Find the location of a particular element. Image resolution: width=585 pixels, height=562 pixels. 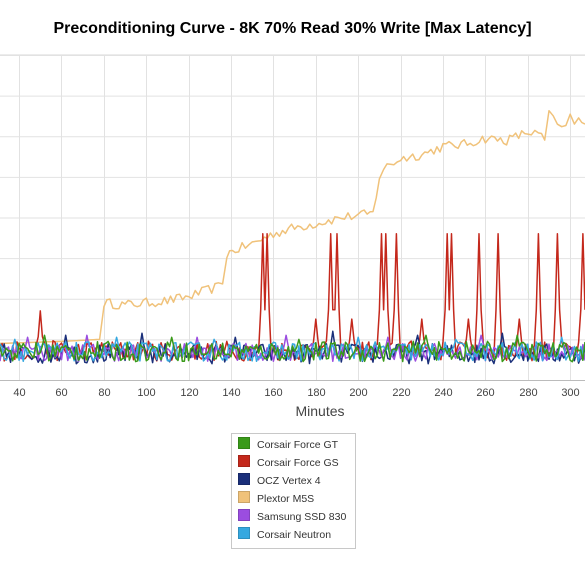

legend-item: Samsung SSD 830 is located at coordinates (293, 517).